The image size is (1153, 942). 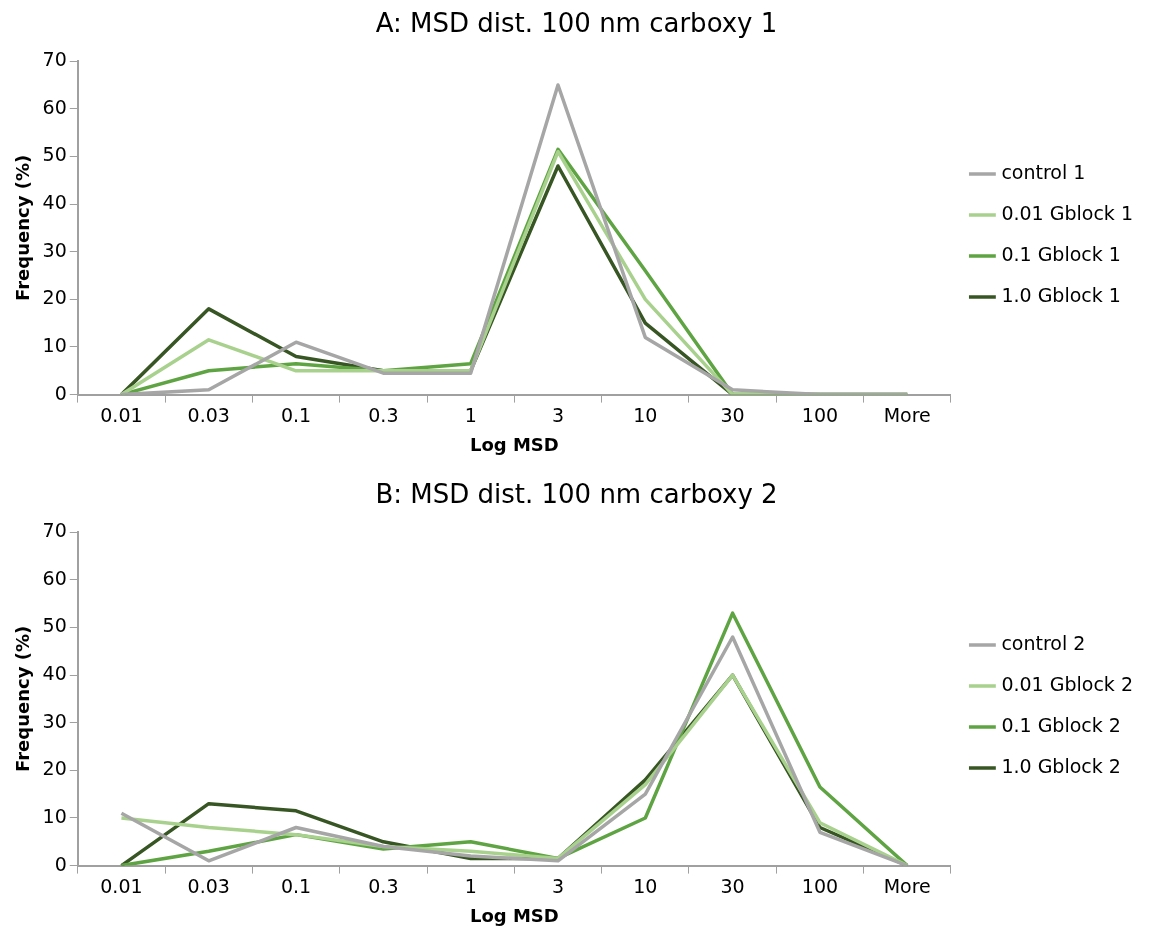 I want to click on legend-label: 0.01 Gblock 2, so click(x=1067, y=683).